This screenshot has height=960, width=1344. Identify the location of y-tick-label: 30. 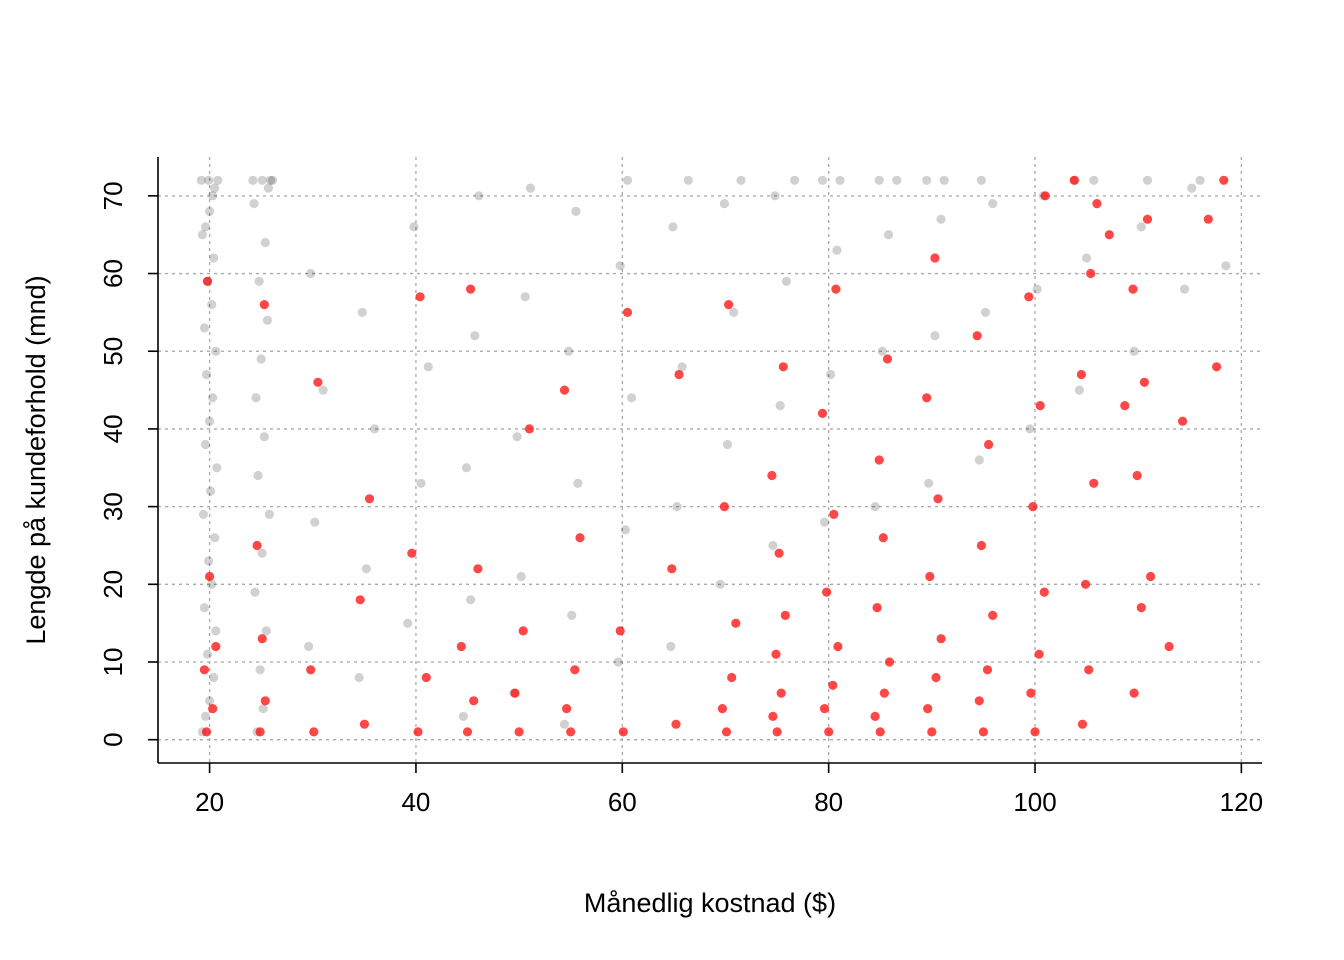
(113, 506).